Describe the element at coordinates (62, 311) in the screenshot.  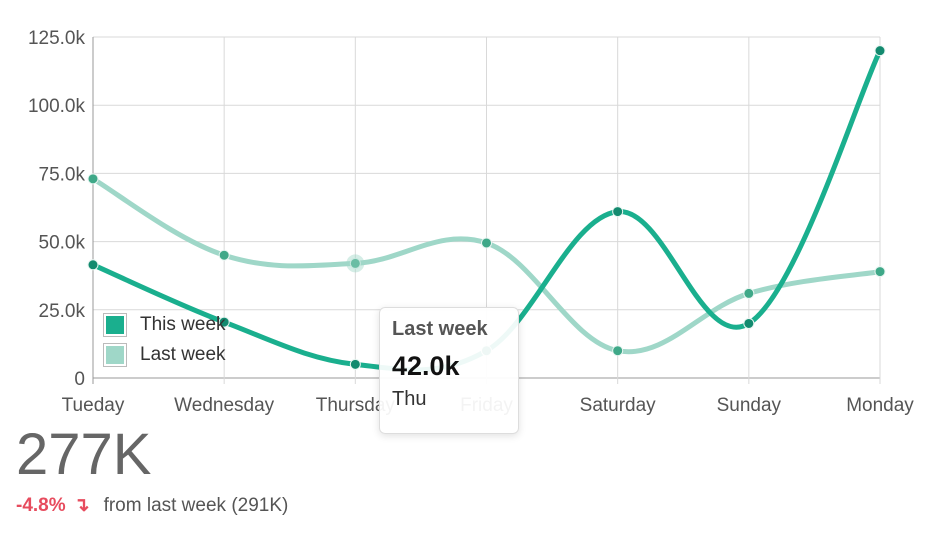
I see `y-tick-label: 25.0k` at that location.